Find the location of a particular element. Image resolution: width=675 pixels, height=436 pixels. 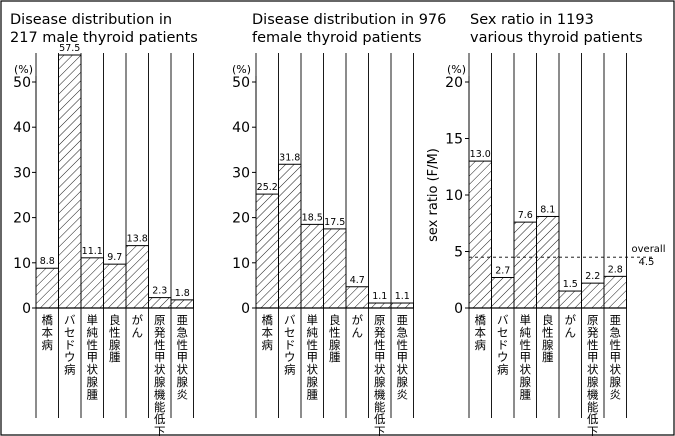

reference-label: 4.5 is located at coordinates (647, 262).